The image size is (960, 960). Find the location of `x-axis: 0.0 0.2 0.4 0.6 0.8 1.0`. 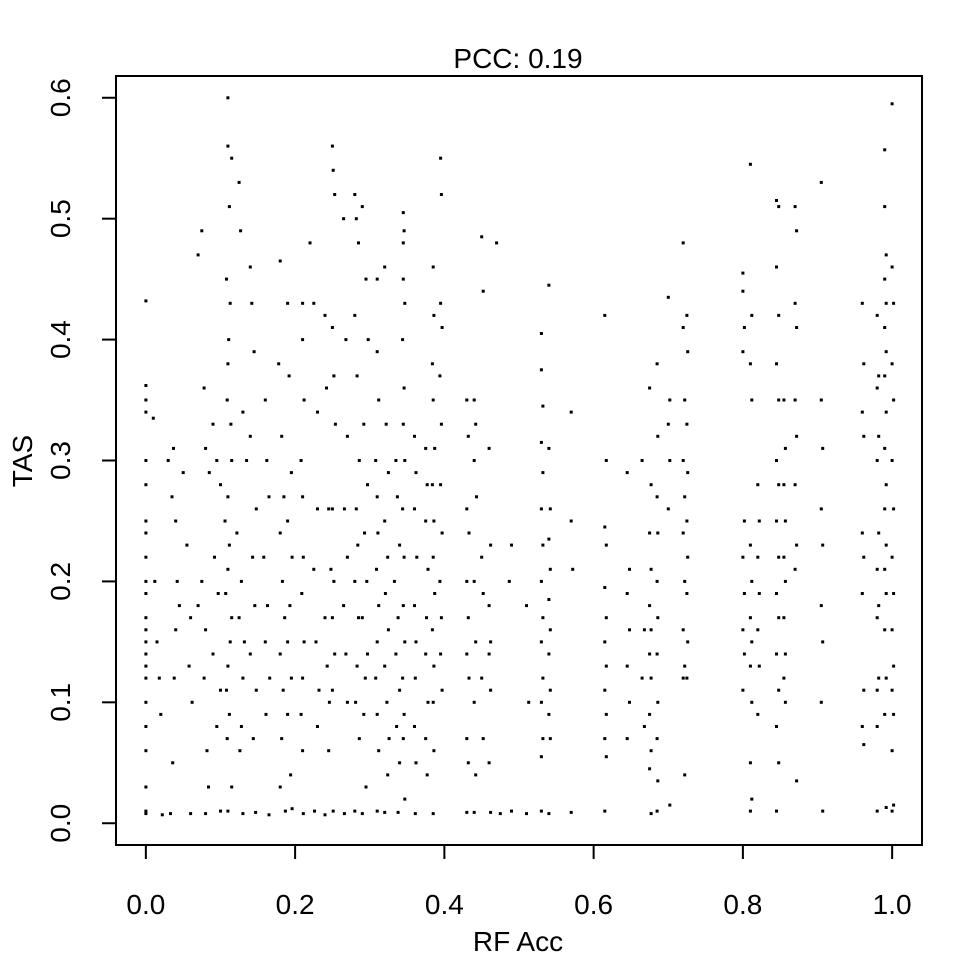

x-axis: 0.0 0.2 0.4 0.6 0.8 1.0 is located at coordinates (519, 882).